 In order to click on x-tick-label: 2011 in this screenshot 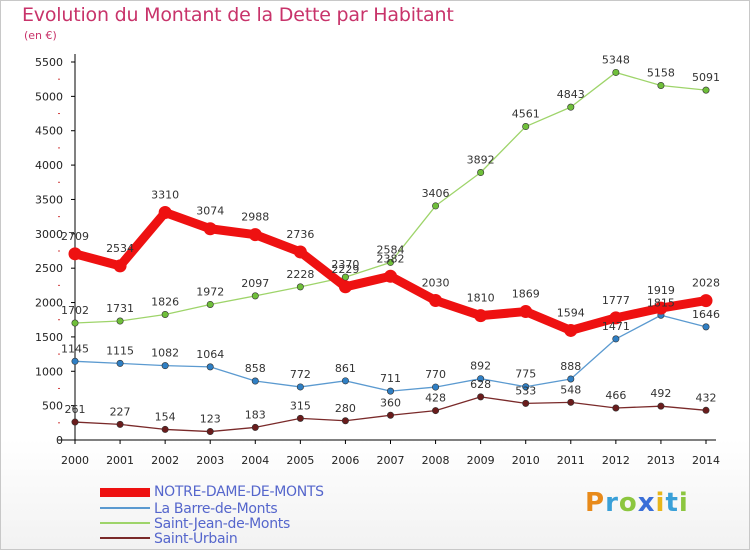, I will do `click(571, 460)`.